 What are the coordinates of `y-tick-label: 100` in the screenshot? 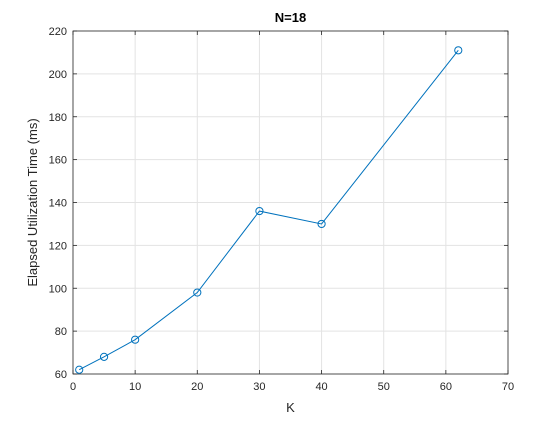 It's located at (58, 289).